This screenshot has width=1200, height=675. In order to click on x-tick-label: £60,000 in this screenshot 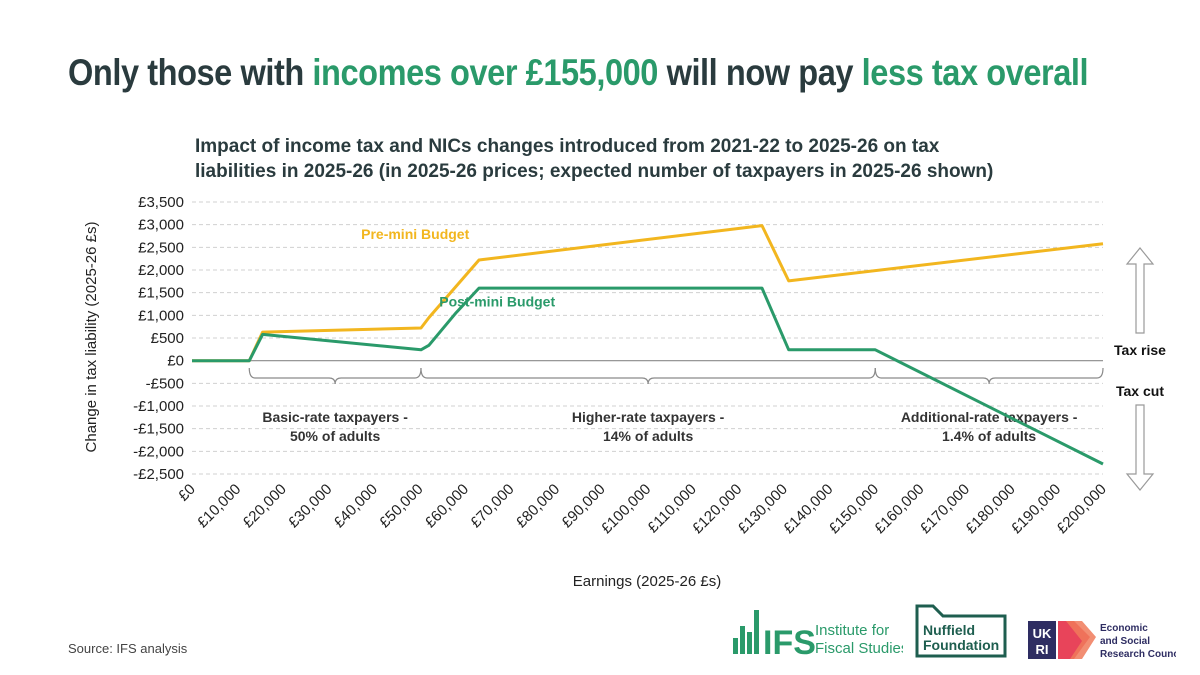, I will do `click(447, 506)`.